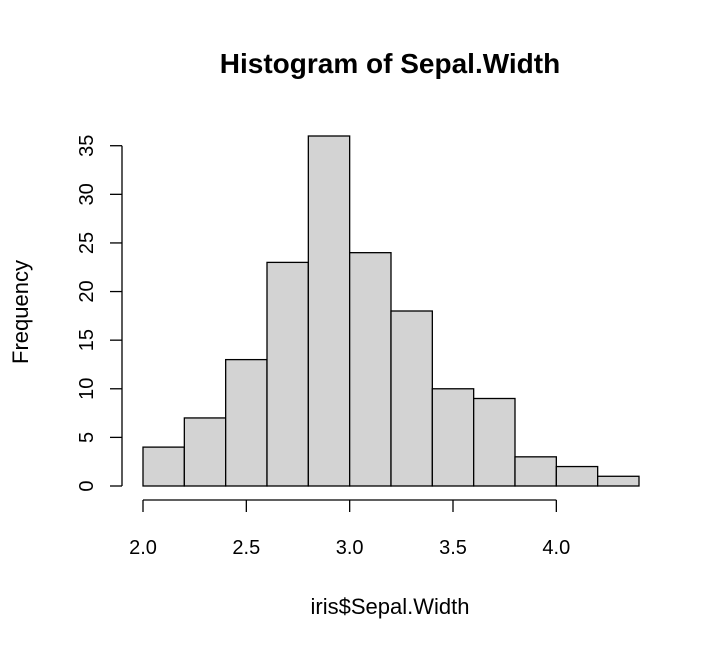 The image size is (722, 654). Describe the element at coordinates (87, 194) in the screenshot. I see `y-tick-label: 30` at that location.